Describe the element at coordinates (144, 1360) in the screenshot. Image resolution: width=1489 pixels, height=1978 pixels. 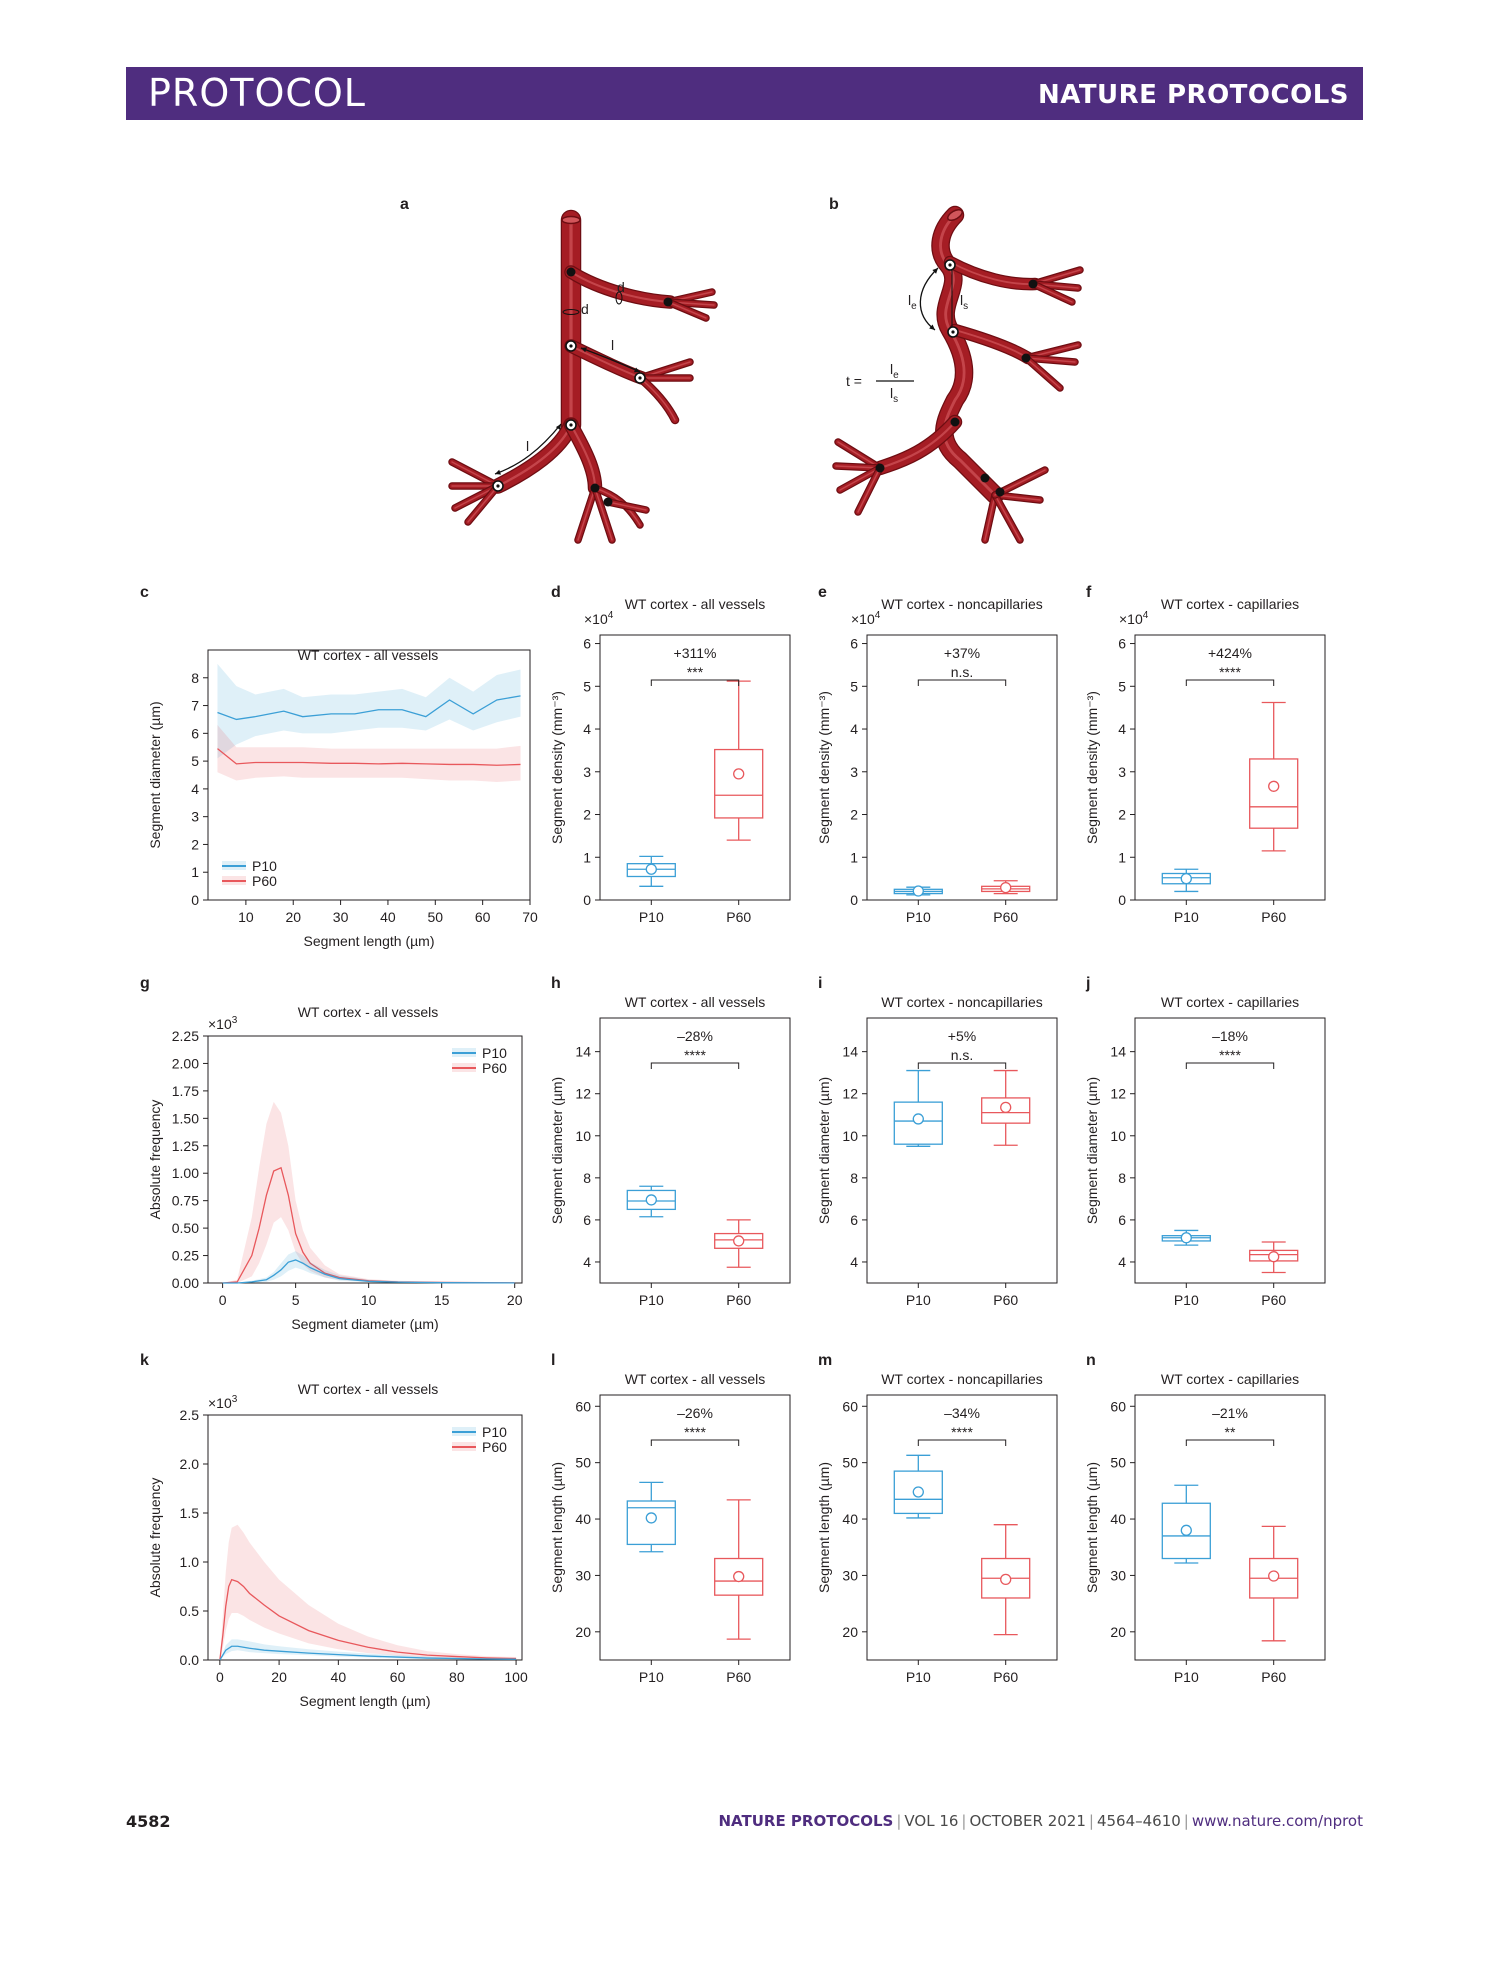
I see `panel-label: k` at that location.